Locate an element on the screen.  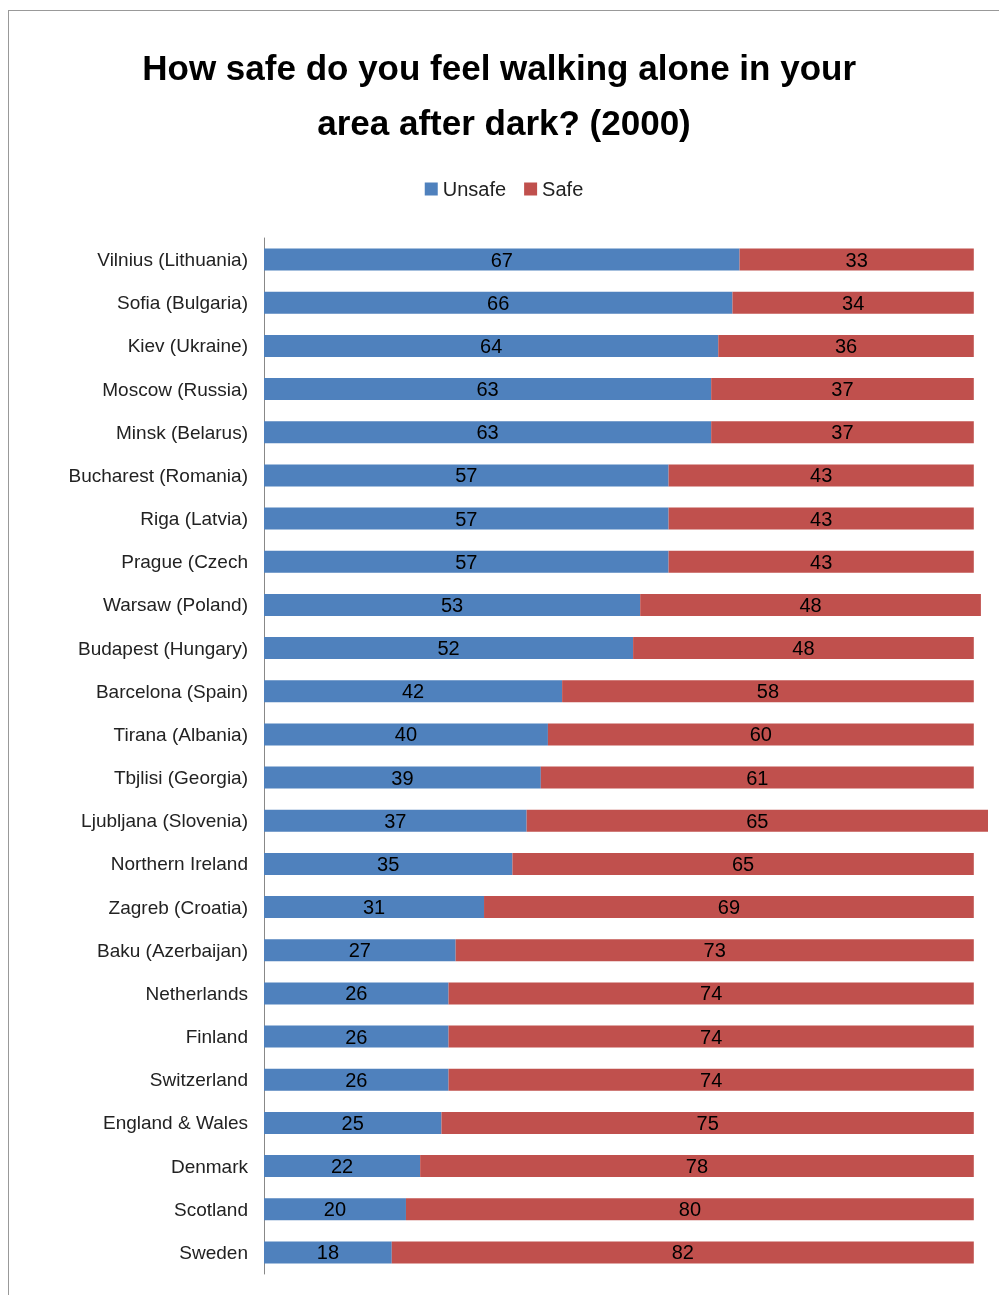
y-tick-label: Warsaw (Poland) is located at coordinates (175, 605).